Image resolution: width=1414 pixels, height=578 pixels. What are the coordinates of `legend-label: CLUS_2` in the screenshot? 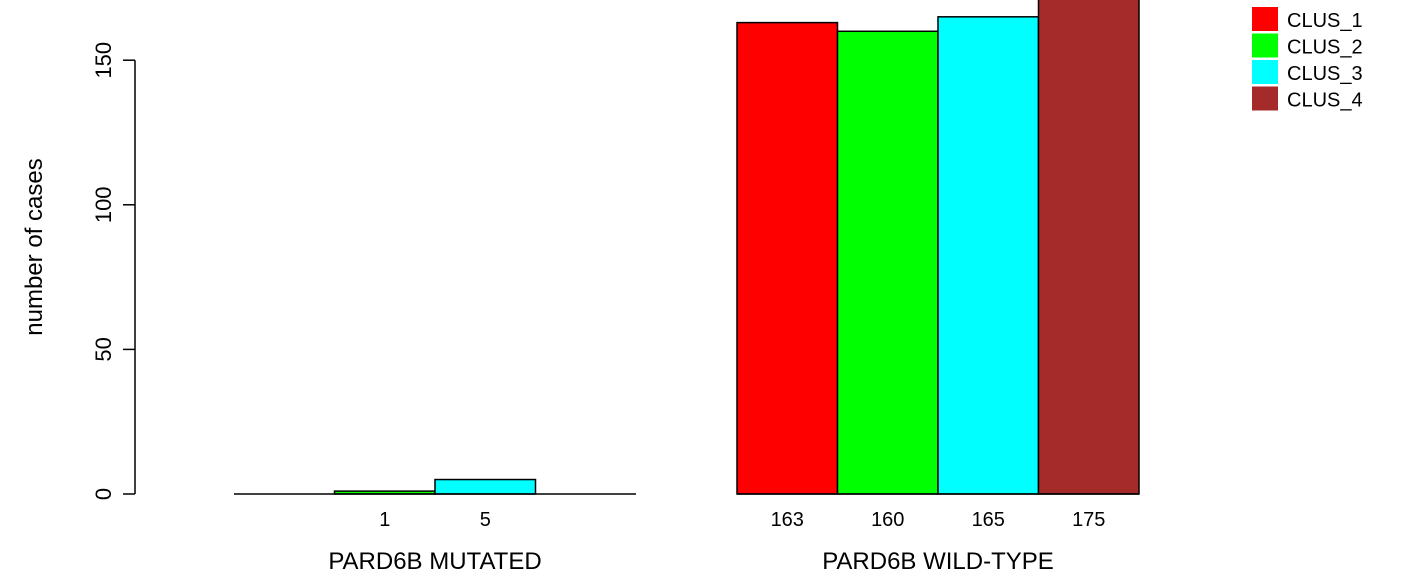 It's located at (1325, 48).